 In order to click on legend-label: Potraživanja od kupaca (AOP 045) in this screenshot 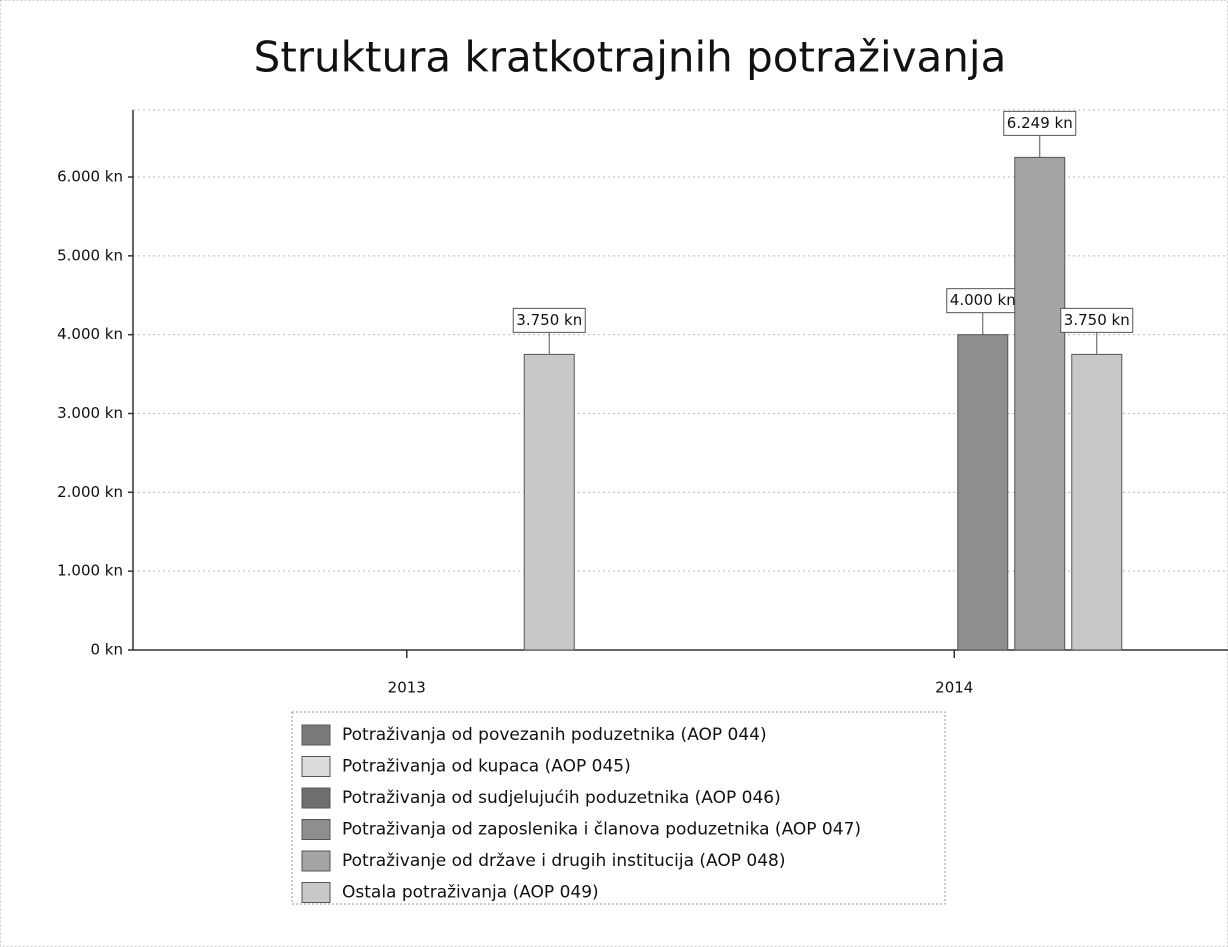, I will do `click(486, 767)`.